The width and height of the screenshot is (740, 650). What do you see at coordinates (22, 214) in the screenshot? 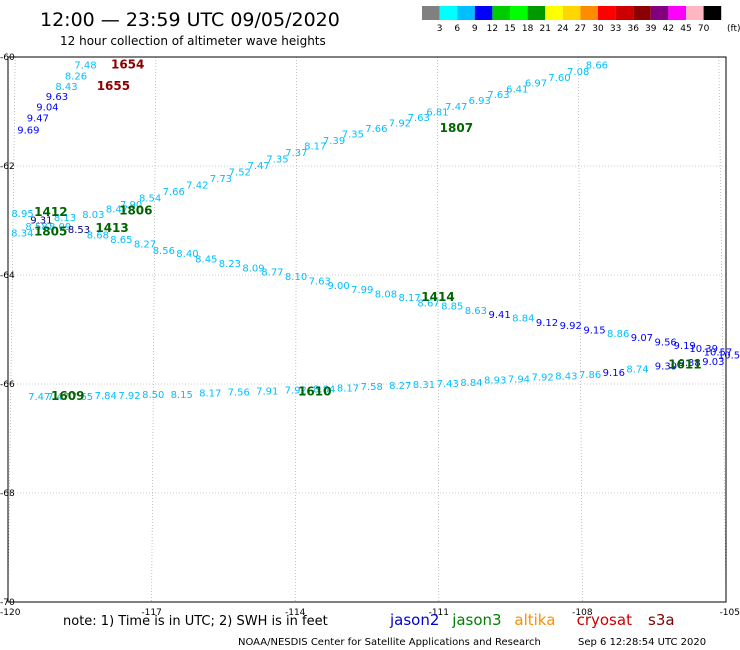
I see `swh-value: 8.95` at bounding box center [22, 214].